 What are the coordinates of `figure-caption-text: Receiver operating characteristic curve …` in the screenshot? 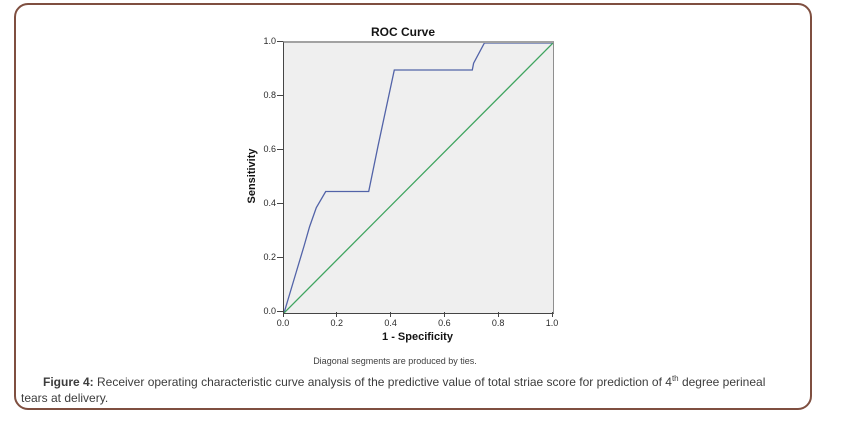 It's located at (382, 382).